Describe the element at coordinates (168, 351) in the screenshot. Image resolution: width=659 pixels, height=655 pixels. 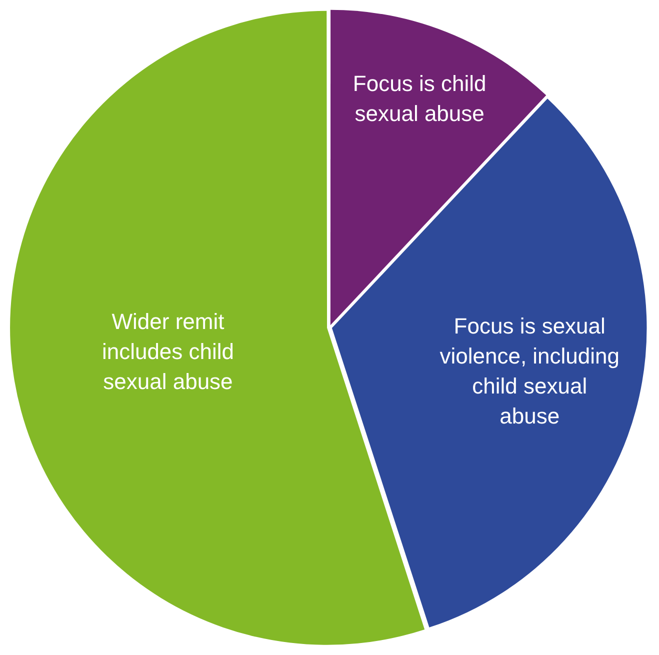
I see `slice-label: Wider remit includes child sexual abuse` at that location.